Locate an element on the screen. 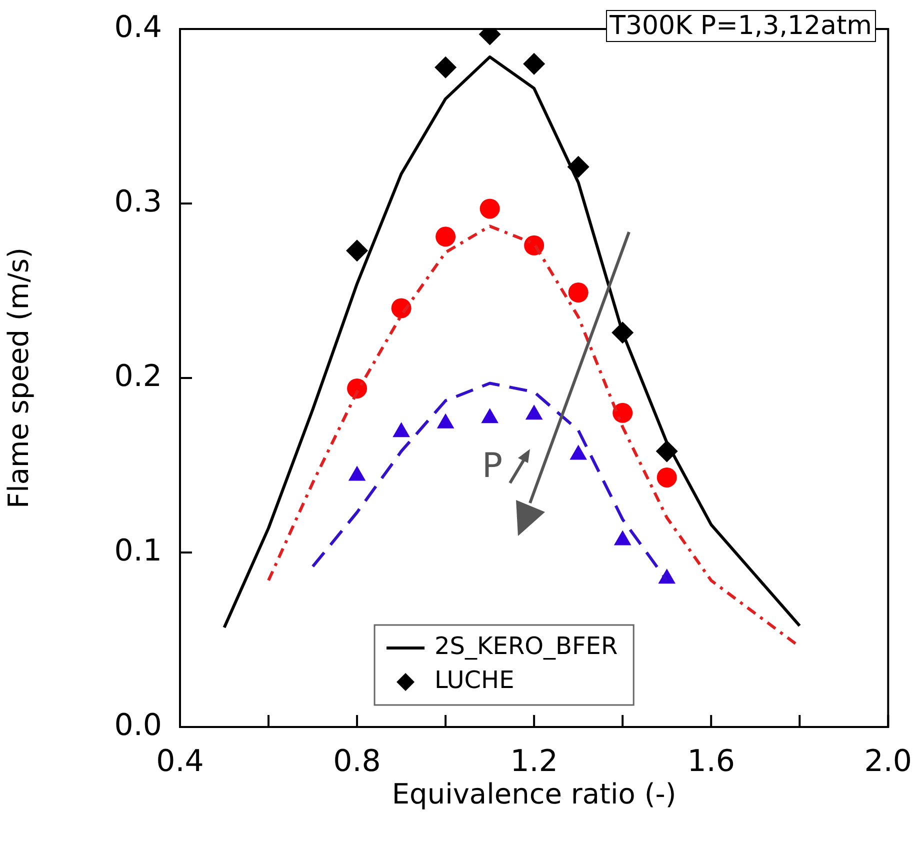  legend-label: LUCHE is located at coordinates (474, 680).